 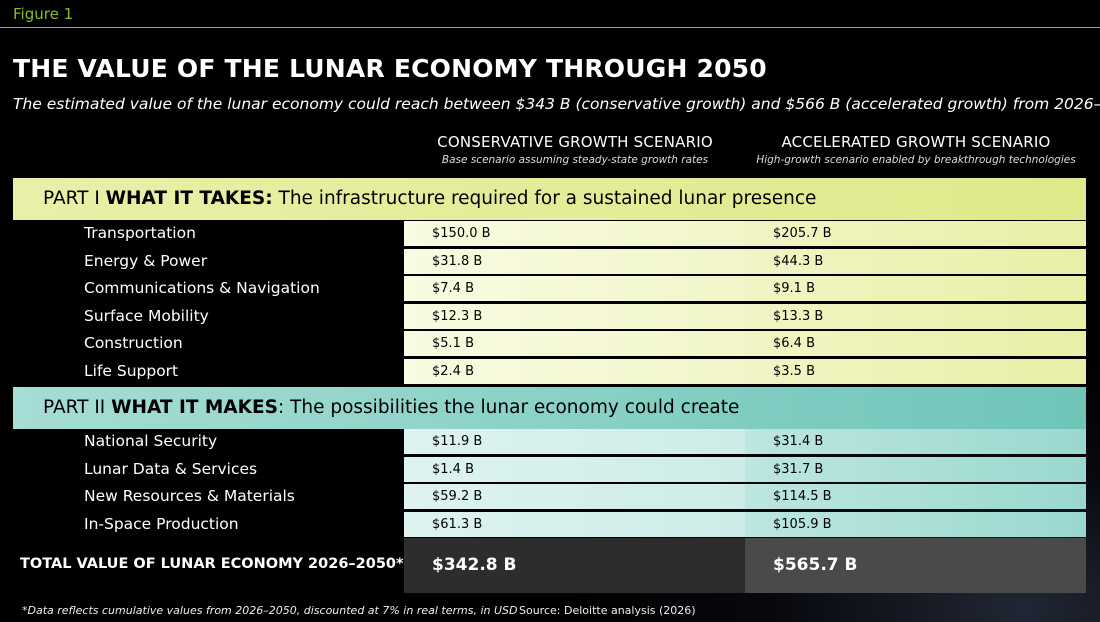 I want to click on row-label: Lunar Data & Services, so click(x=171, y=468).